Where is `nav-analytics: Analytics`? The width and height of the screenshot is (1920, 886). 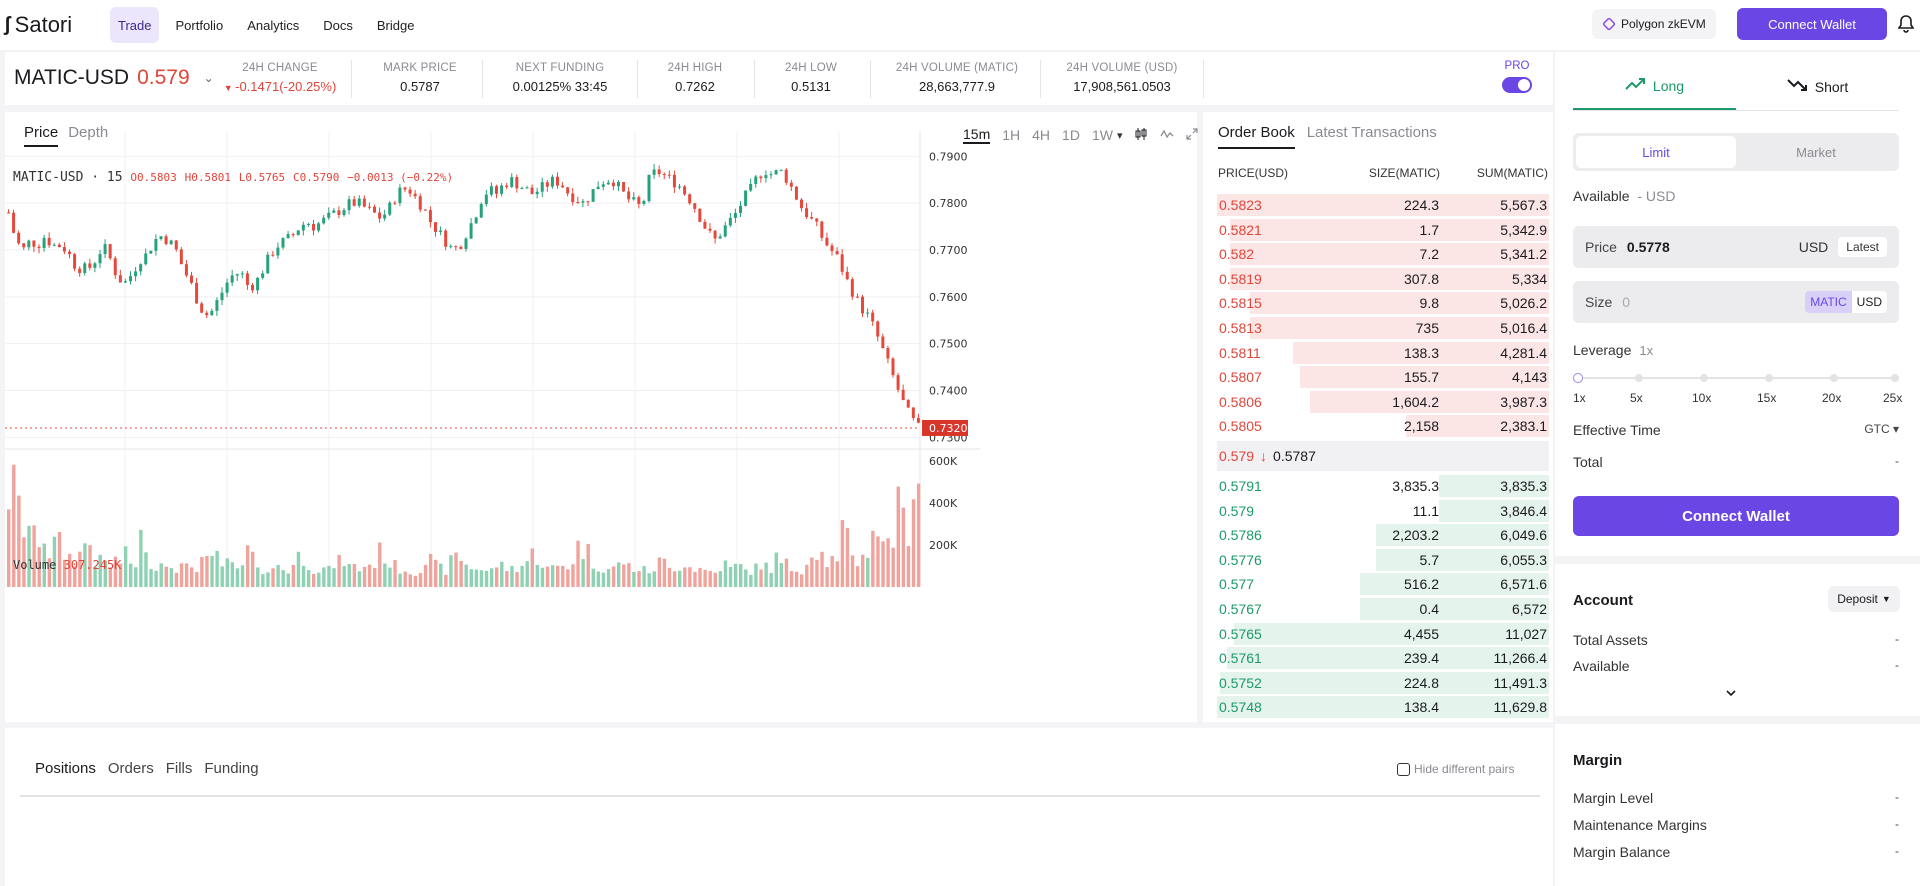
nav-analytics: Analytics is located at coordinates (273, 25).